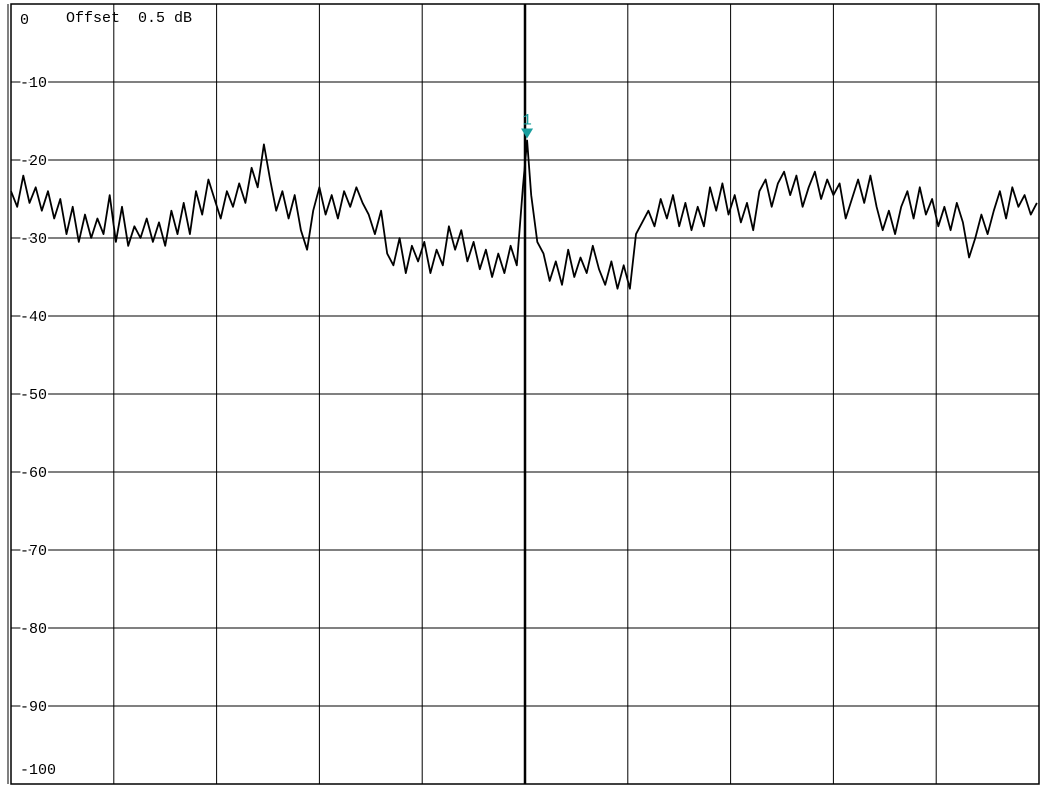  I want to click on y-axis-labels: 0 -10 -20 -30 -40 -50 -60 -70 -80 -90 -100, so click(38, 395).